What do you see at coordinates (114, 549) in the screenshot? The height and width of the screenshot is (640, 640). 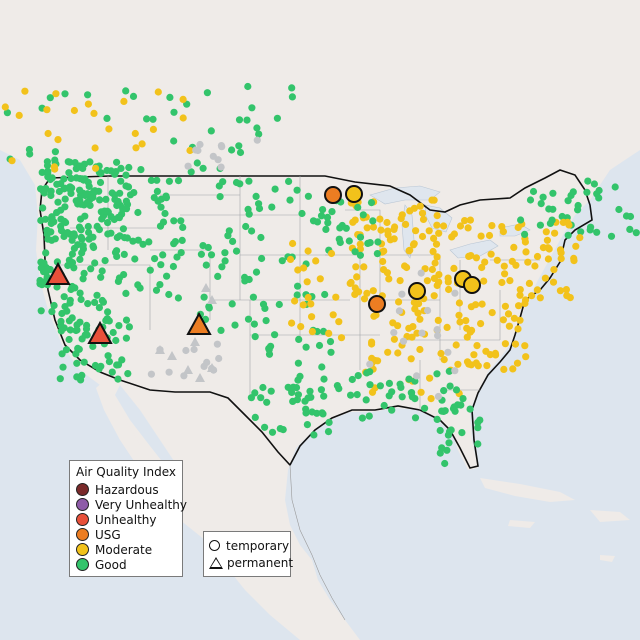 I see `legend-item-moderate: Moderate` at bounding box center [114, 549].